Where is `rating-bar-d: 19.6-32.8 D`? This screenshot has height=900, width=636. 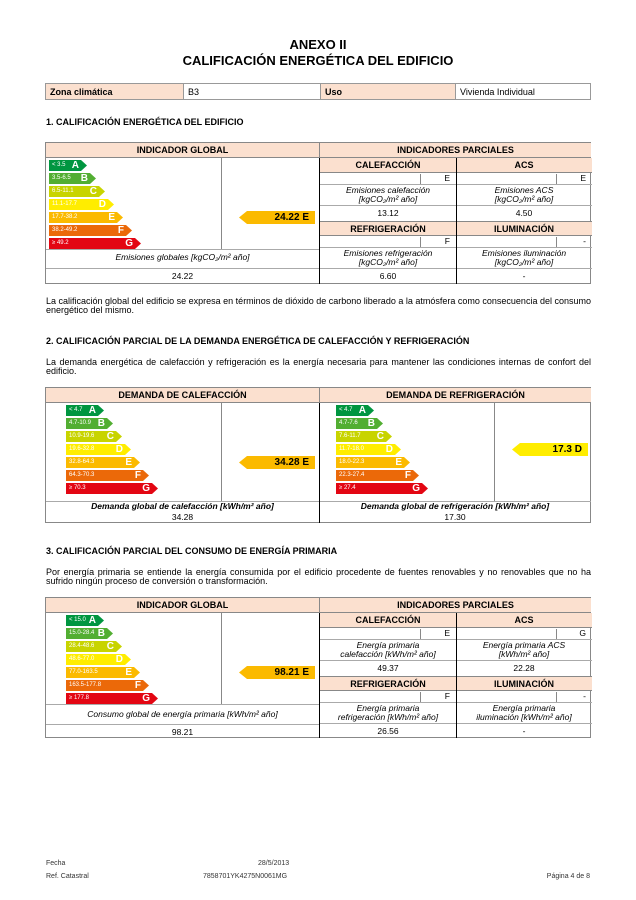
rating-bar-d: 19.6-32.8 D is located at coordinates (98, 449).